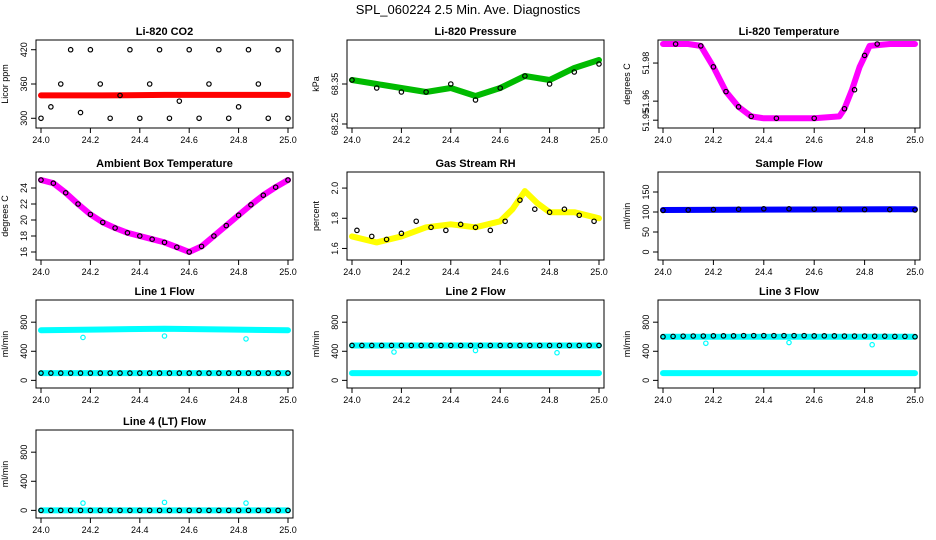 The height and width of the screenshot is (540, 936). What do you see at coordinates (24, 510) in the screenshot?
I see `y-tick-label: 0` at bounding box center [24, 510].